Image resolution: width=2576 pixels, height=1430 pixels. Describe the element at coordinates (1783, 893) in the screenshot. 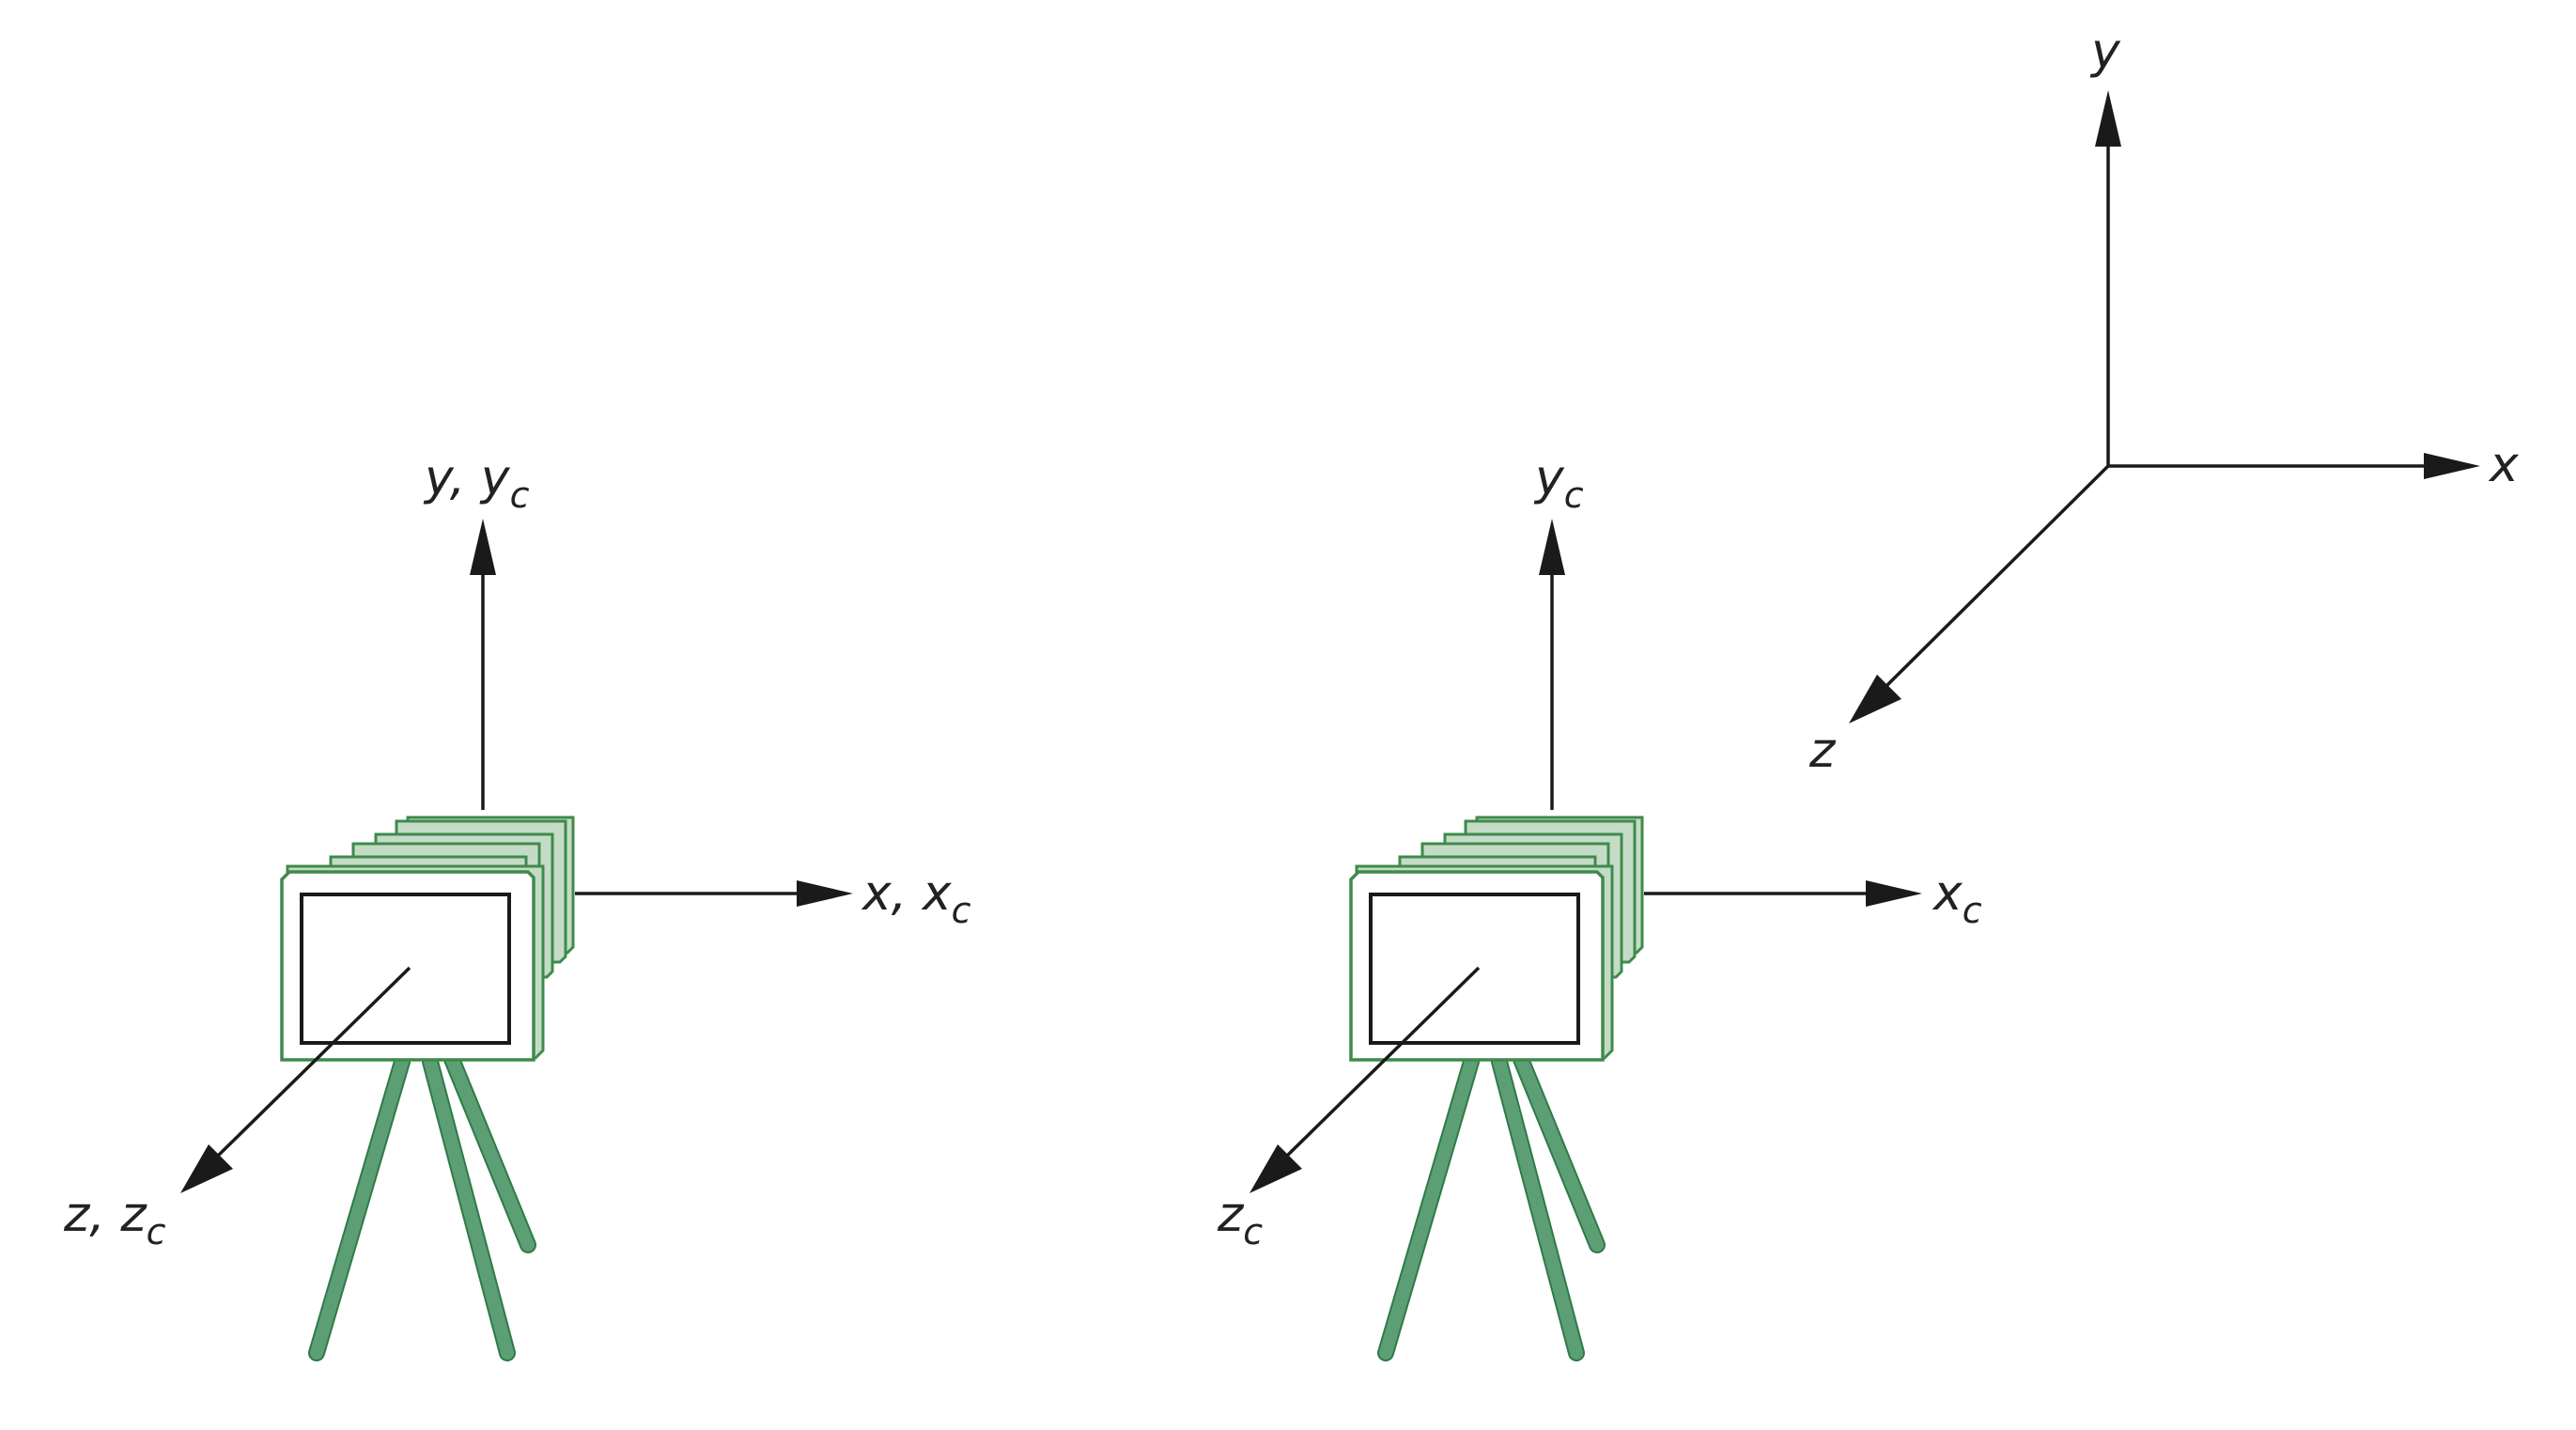

I see `x-axis-middle` at that location.